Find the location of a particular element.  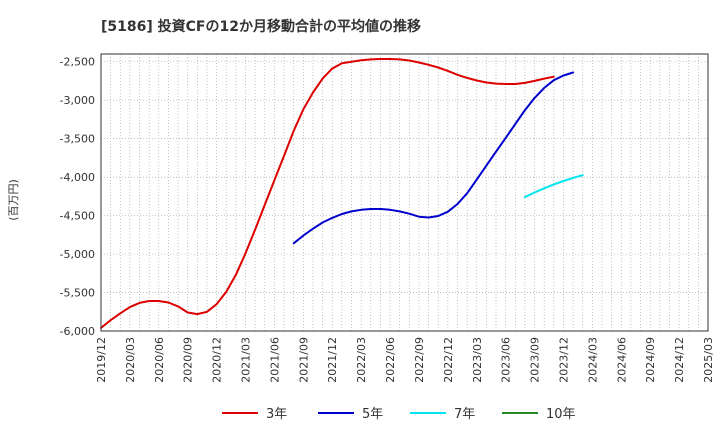

legend: 3年 5年 7年 10年 is located at coordinates (399, 414).